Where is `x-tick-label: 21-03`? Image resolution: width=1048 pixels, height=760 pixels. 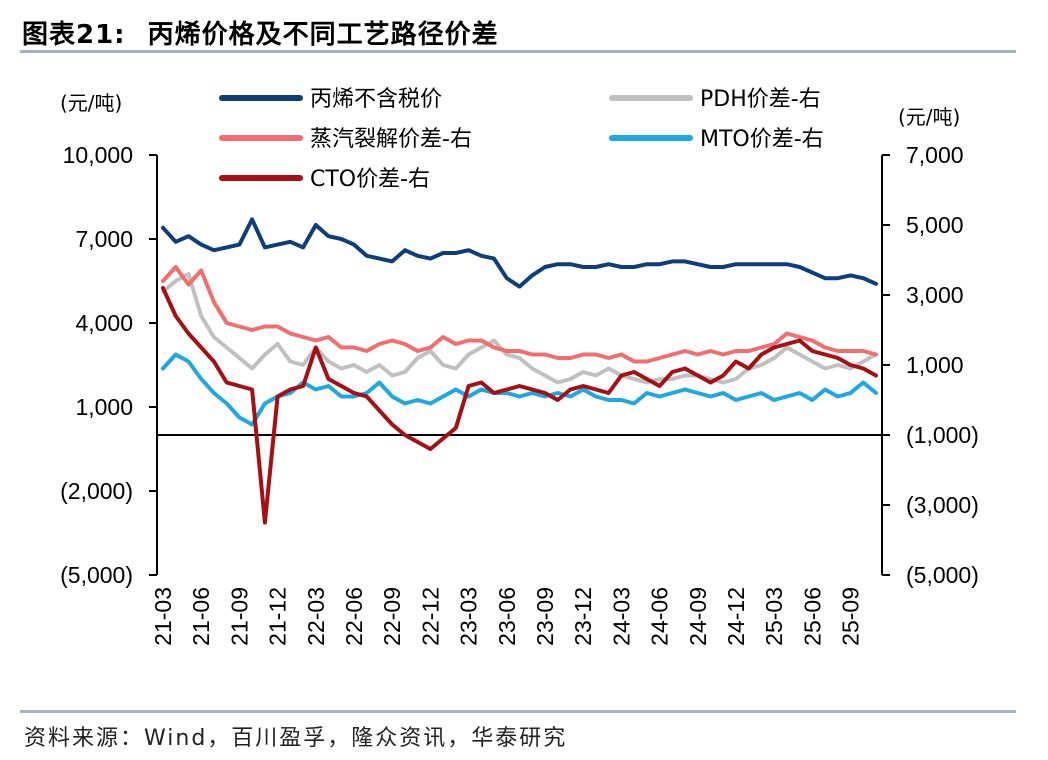
x-tick-label: 21-03 is located at coordinates (163, 616).